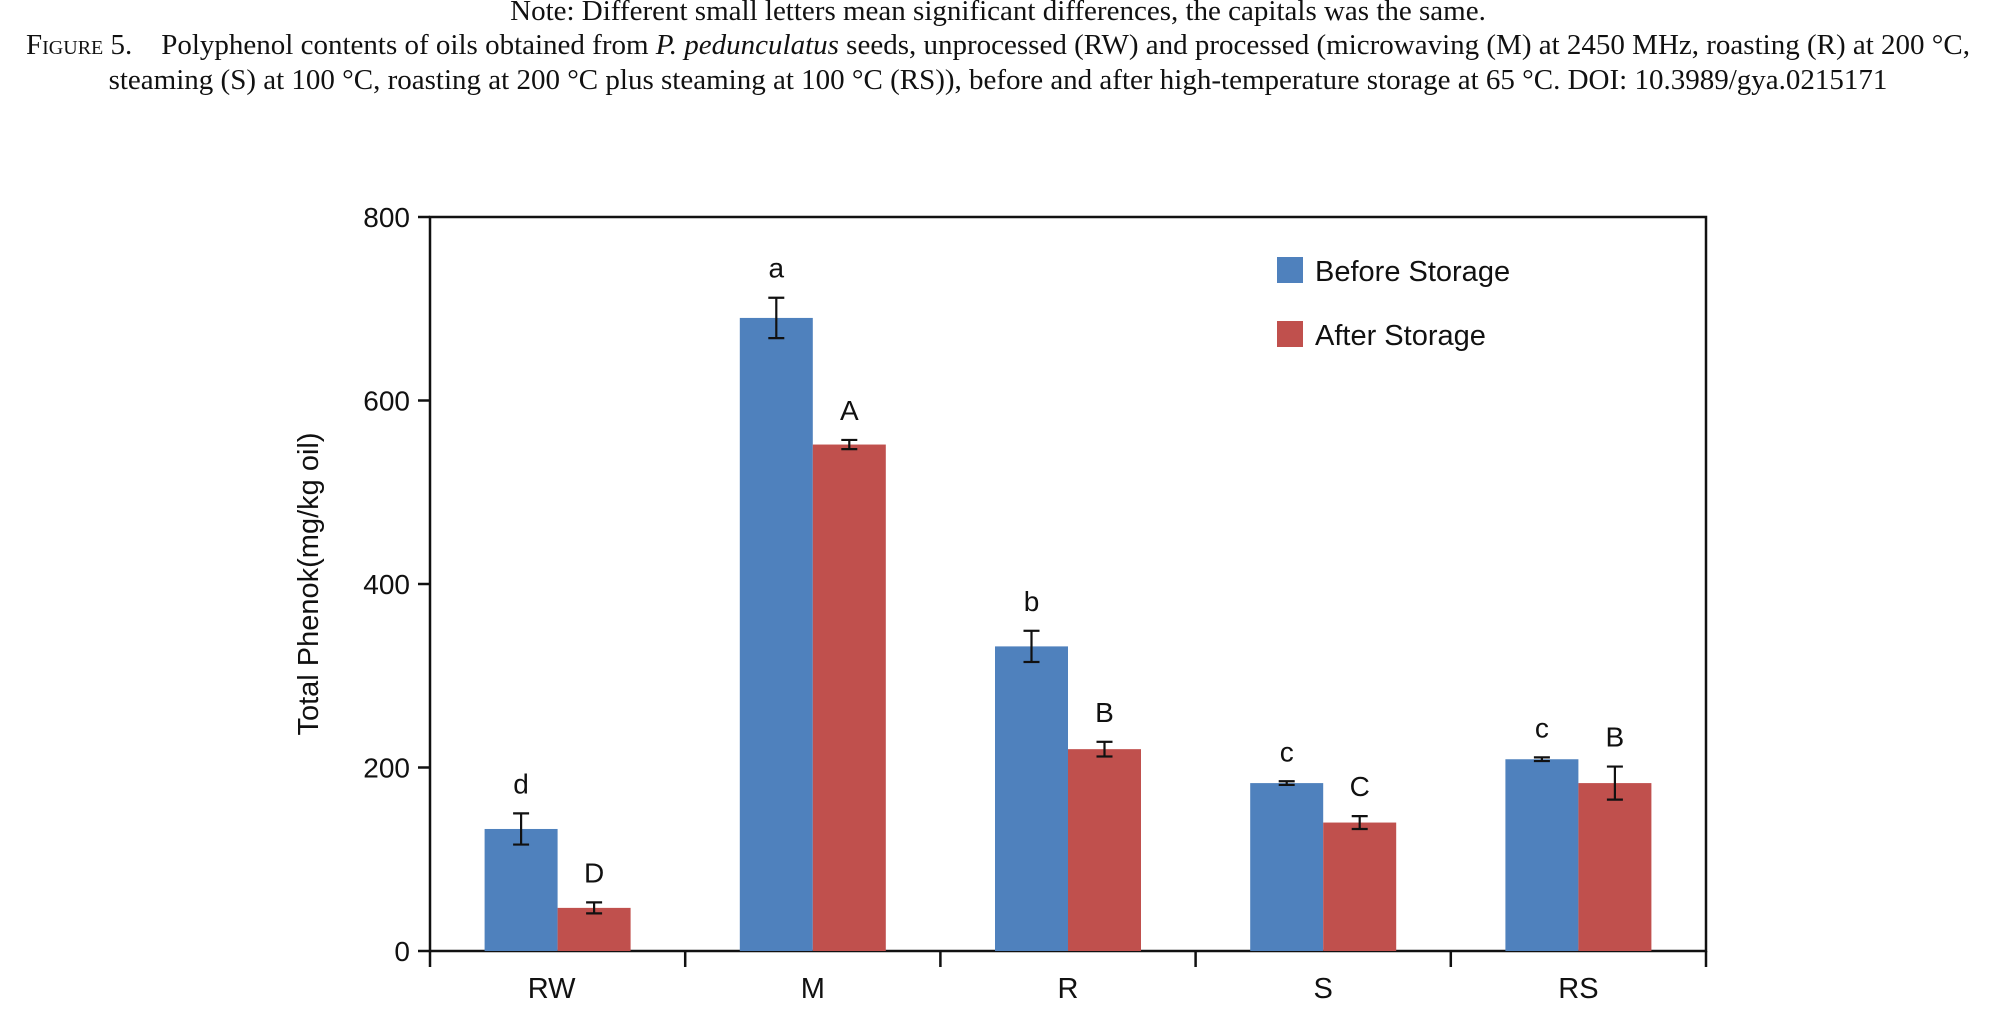  What do you see at coordinates (1032, 601) in the screenshot?
I see `significance-letter: b` at bounding box center [1032, 601].